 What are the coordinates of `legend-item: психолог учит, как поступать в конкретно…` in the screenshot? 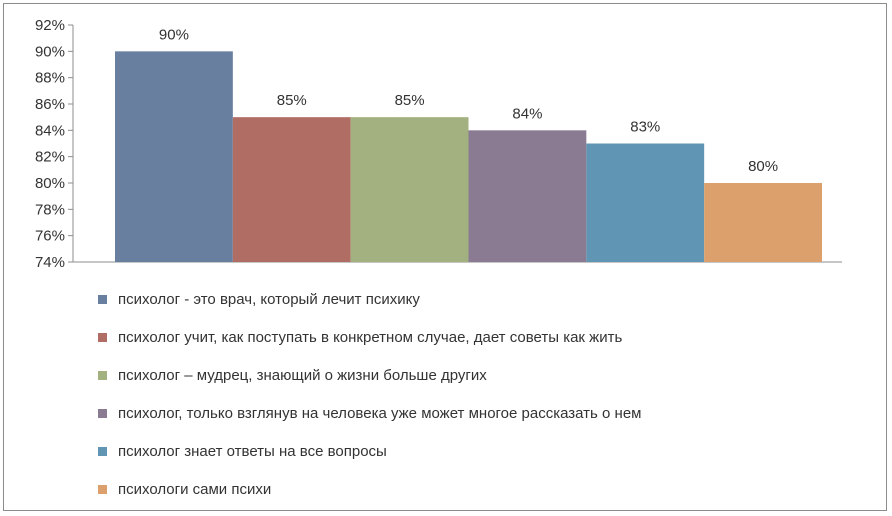 It's located at (360, 337).